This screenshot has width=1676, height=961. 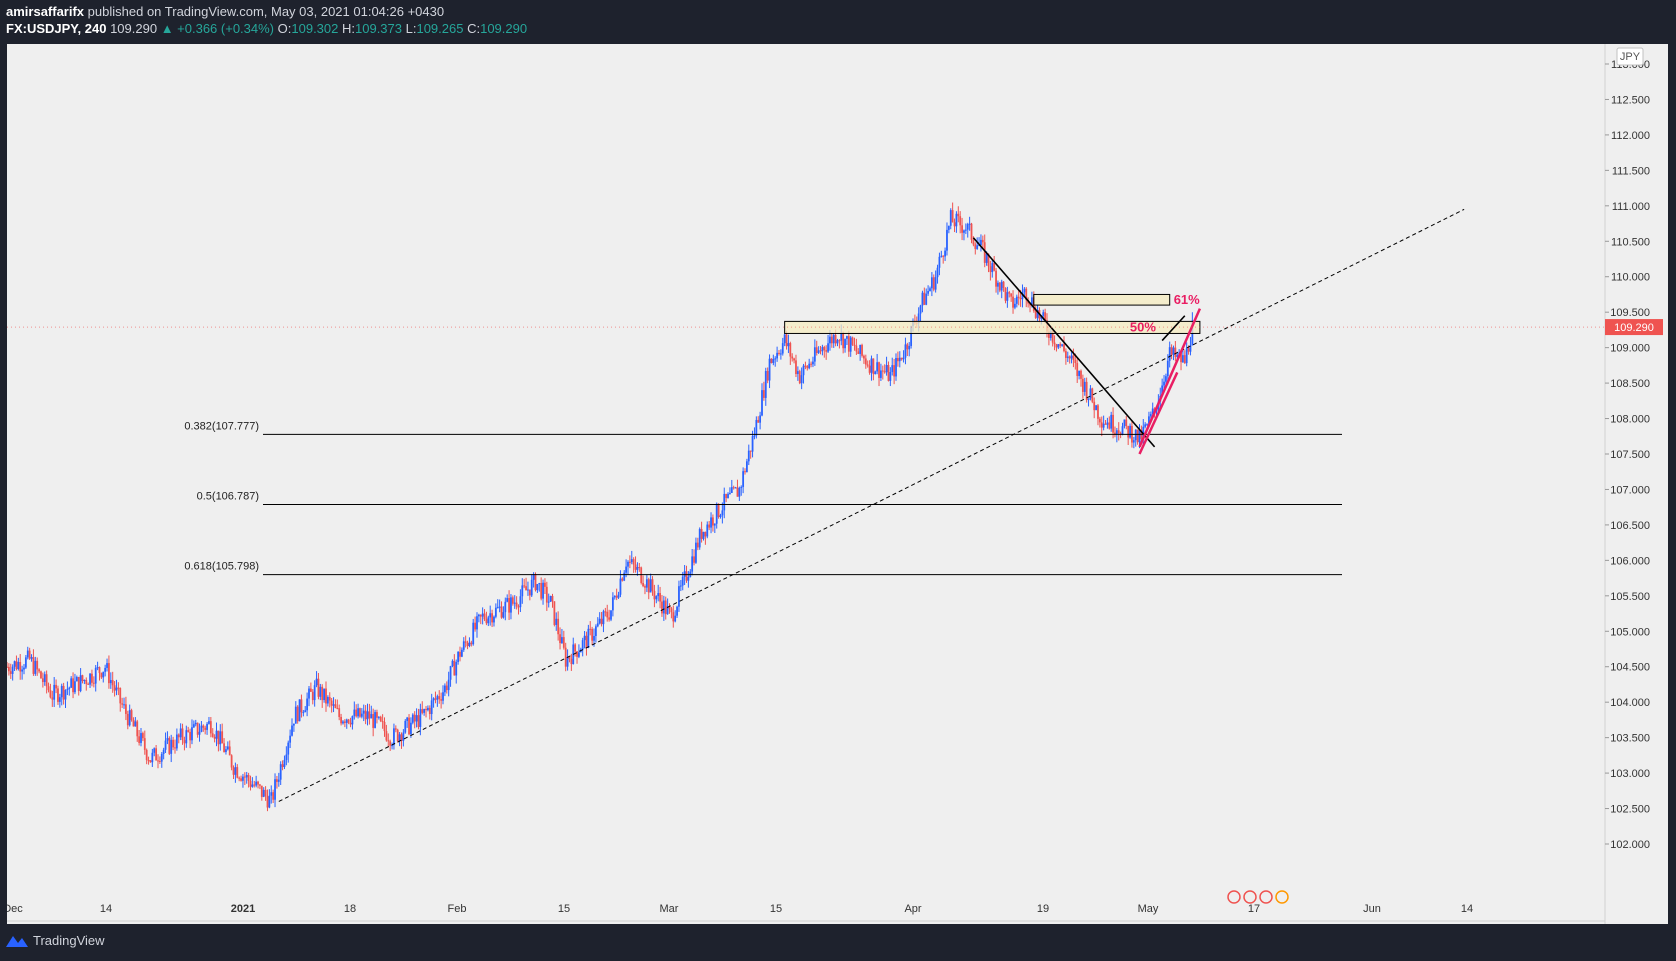 What do you see at coordinates (45, 11) in the screenshot?
I see `author-name: amirsaffarifx` at bounding box center [45, 11].